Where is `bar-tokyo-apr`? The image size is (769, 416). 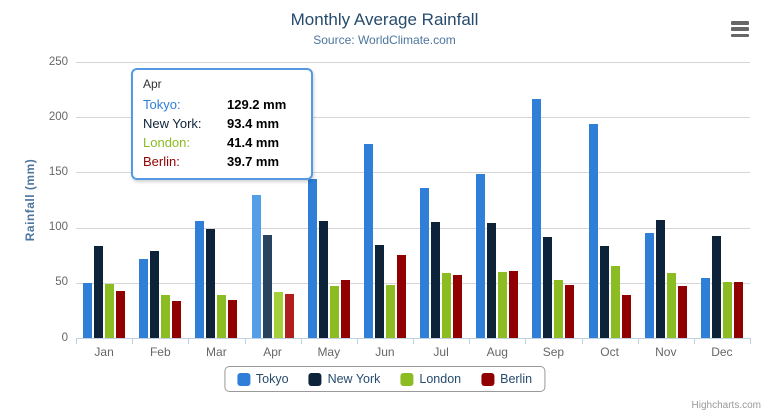 bar-tokyo-apr is located at coordinates (256, 266).